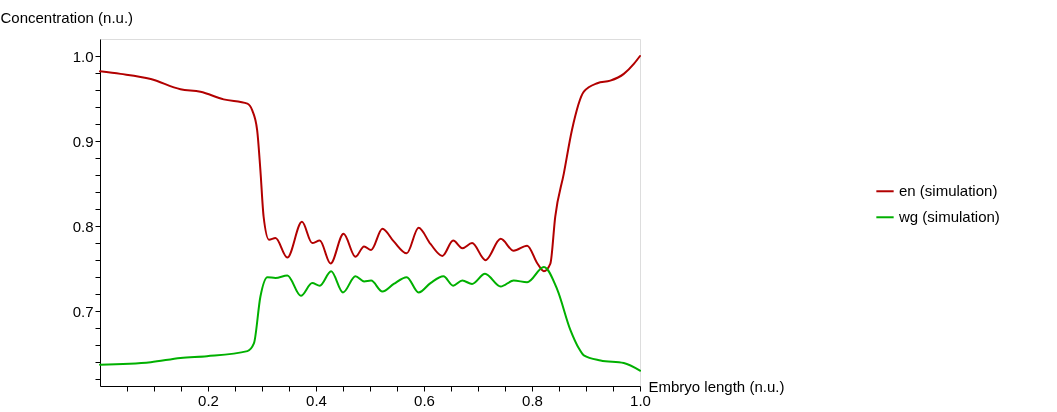  What do you see at coordinates (83, 56) in the screenshot?
I see `y-tick-label: 1.0` at bounding box center [83, 56].